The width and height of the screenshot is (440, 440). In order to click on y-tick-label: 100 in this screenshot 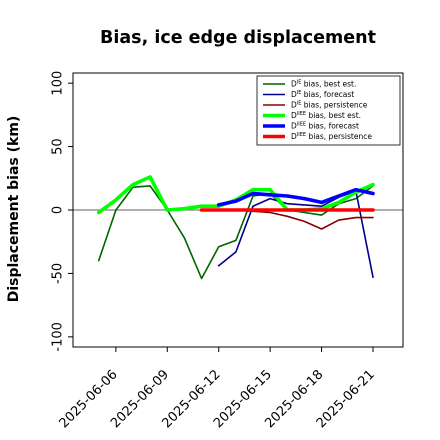, I will do `click(58, 83)`.